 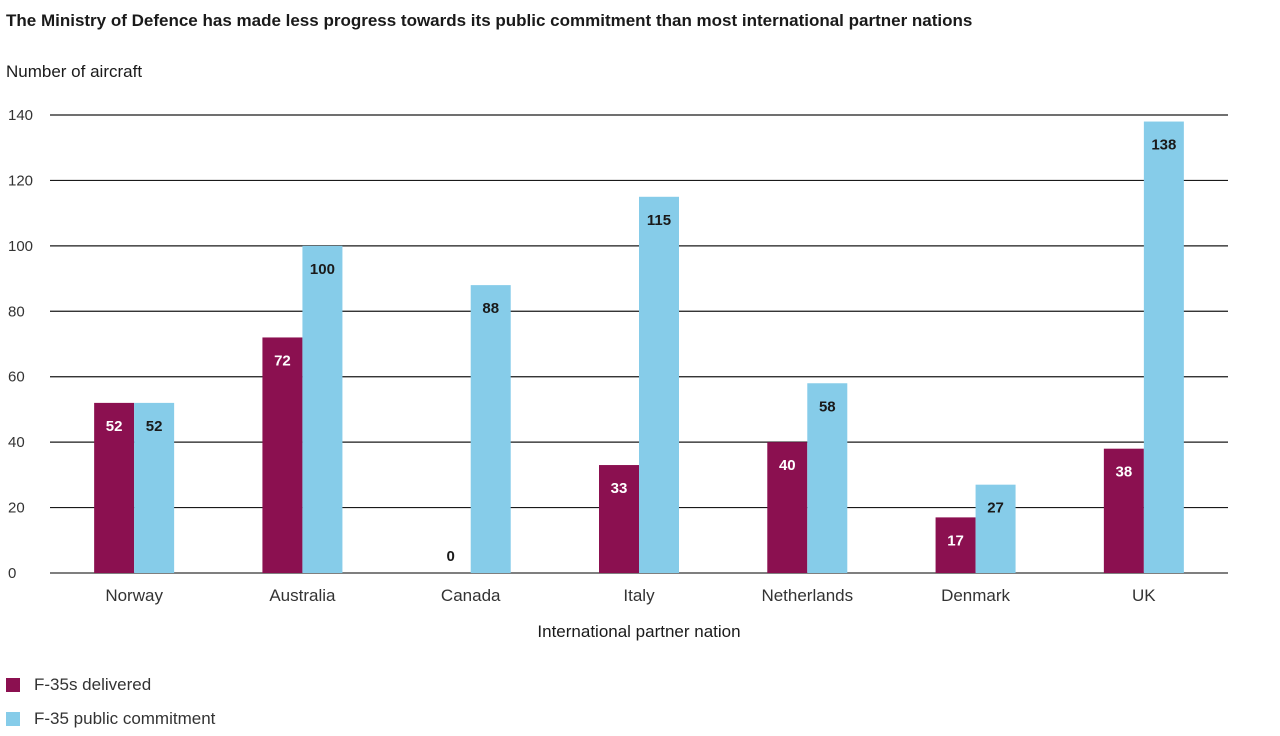 What do you see at coordinates (20, 115) in the screenshot?
I see `y-tick-label: 140` at bounding box center [20, 115].